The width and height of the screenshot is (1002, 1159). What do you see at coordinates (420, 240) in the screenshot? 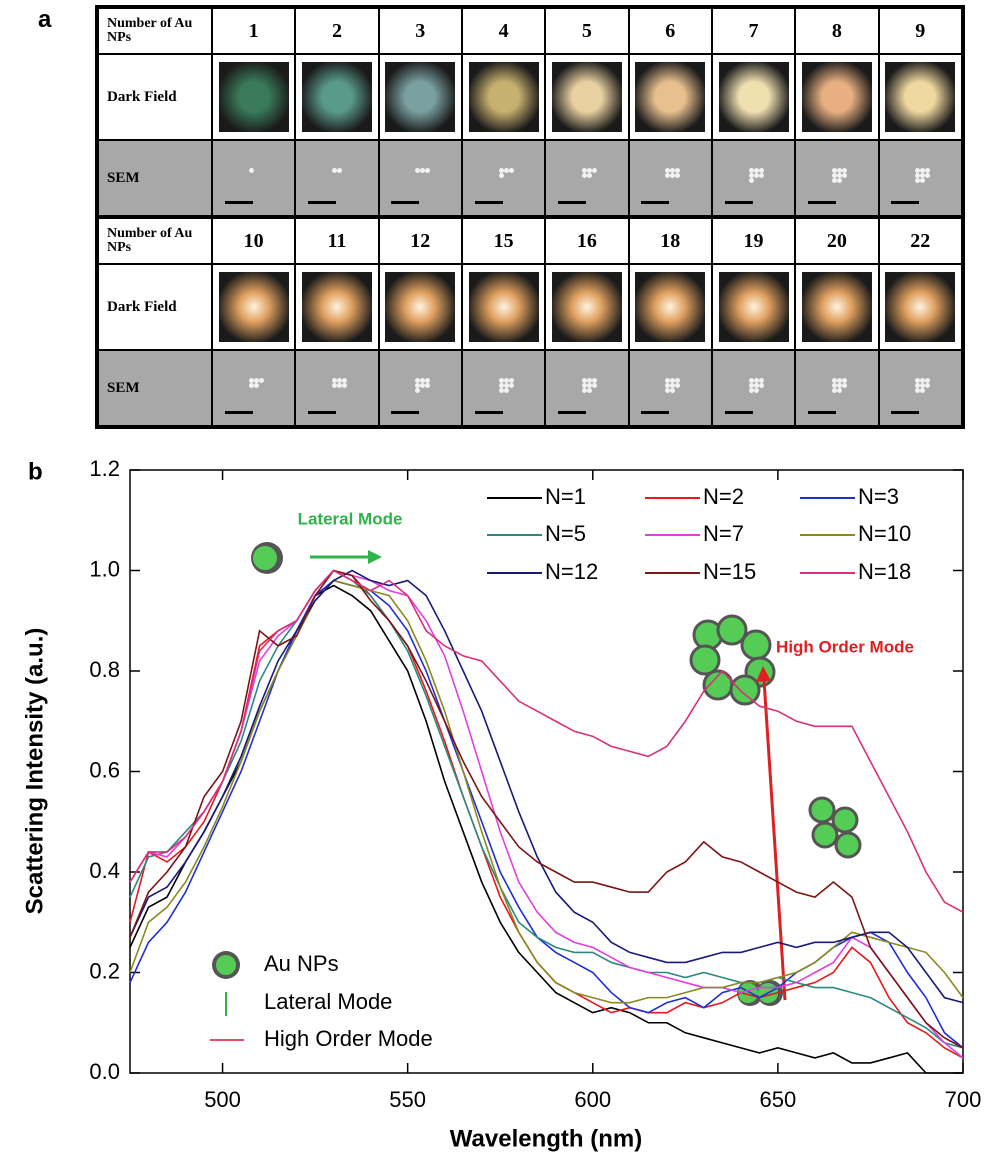
I see `particle-count: 12` at bounding box center [420, 240].